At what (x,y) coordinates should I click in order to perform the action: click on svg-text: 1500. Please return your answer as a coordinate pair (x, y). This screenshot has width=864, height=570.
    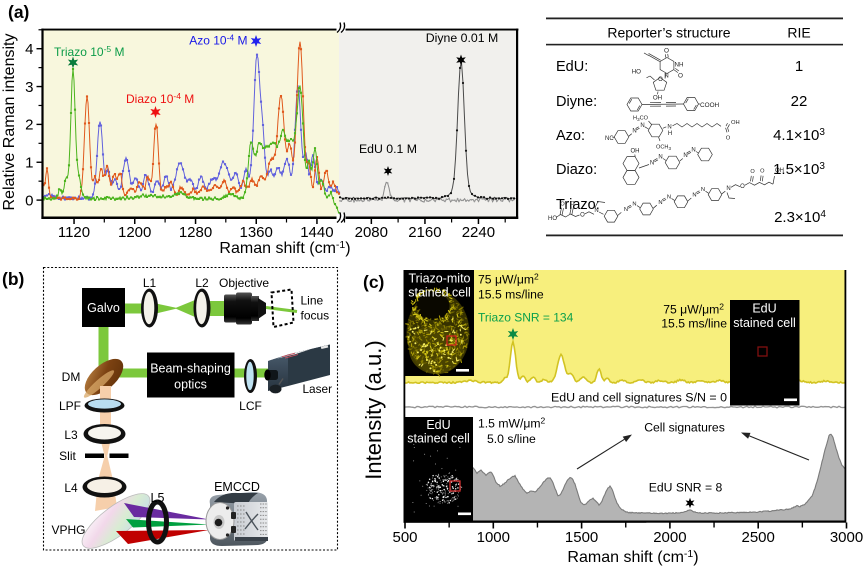
    Looking at the image, I should click on (581, 537).